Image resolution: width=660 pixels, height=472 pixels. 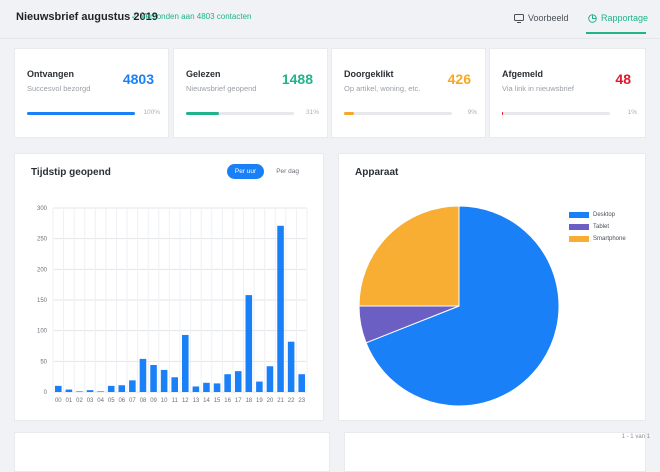 What do you see at coordinates (227, 401) in the screenshot?
I see `x-tick-label: 16` at bounding box center [227, 401].